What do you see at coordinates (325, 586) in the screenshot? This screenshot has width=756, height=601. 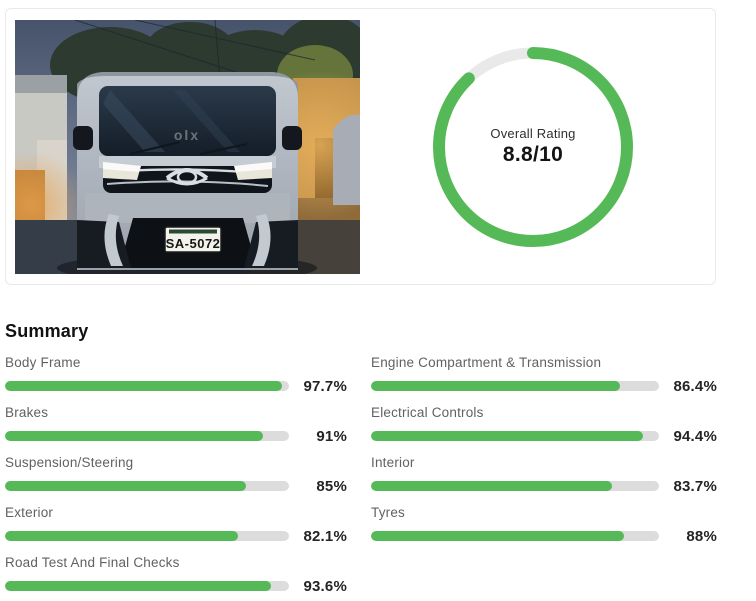 I see `progress-percent: 93.6%` at bounding box center [325, 586].